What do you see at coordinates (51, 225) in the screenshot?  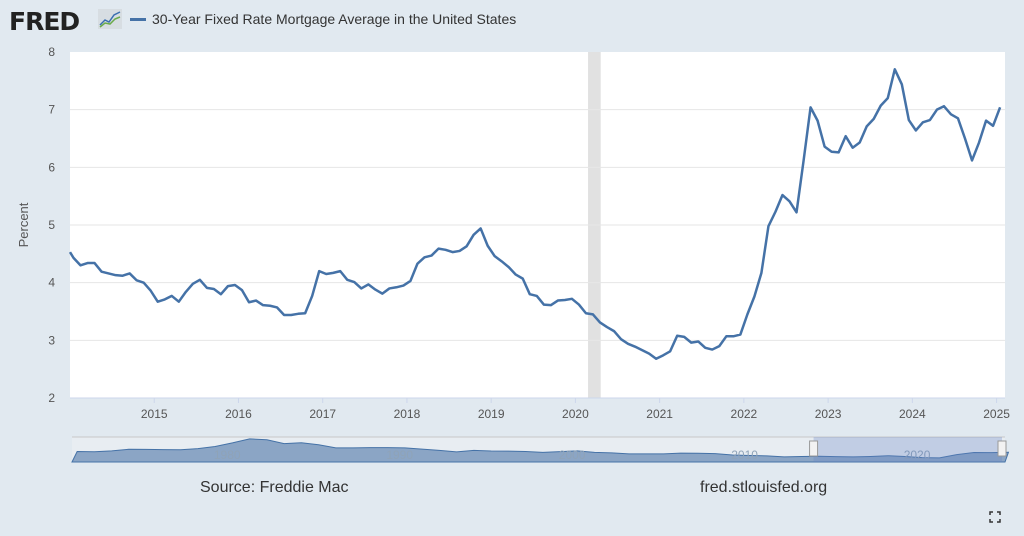 I see `y-tick-label: 5` at bounding box center [51, 225].